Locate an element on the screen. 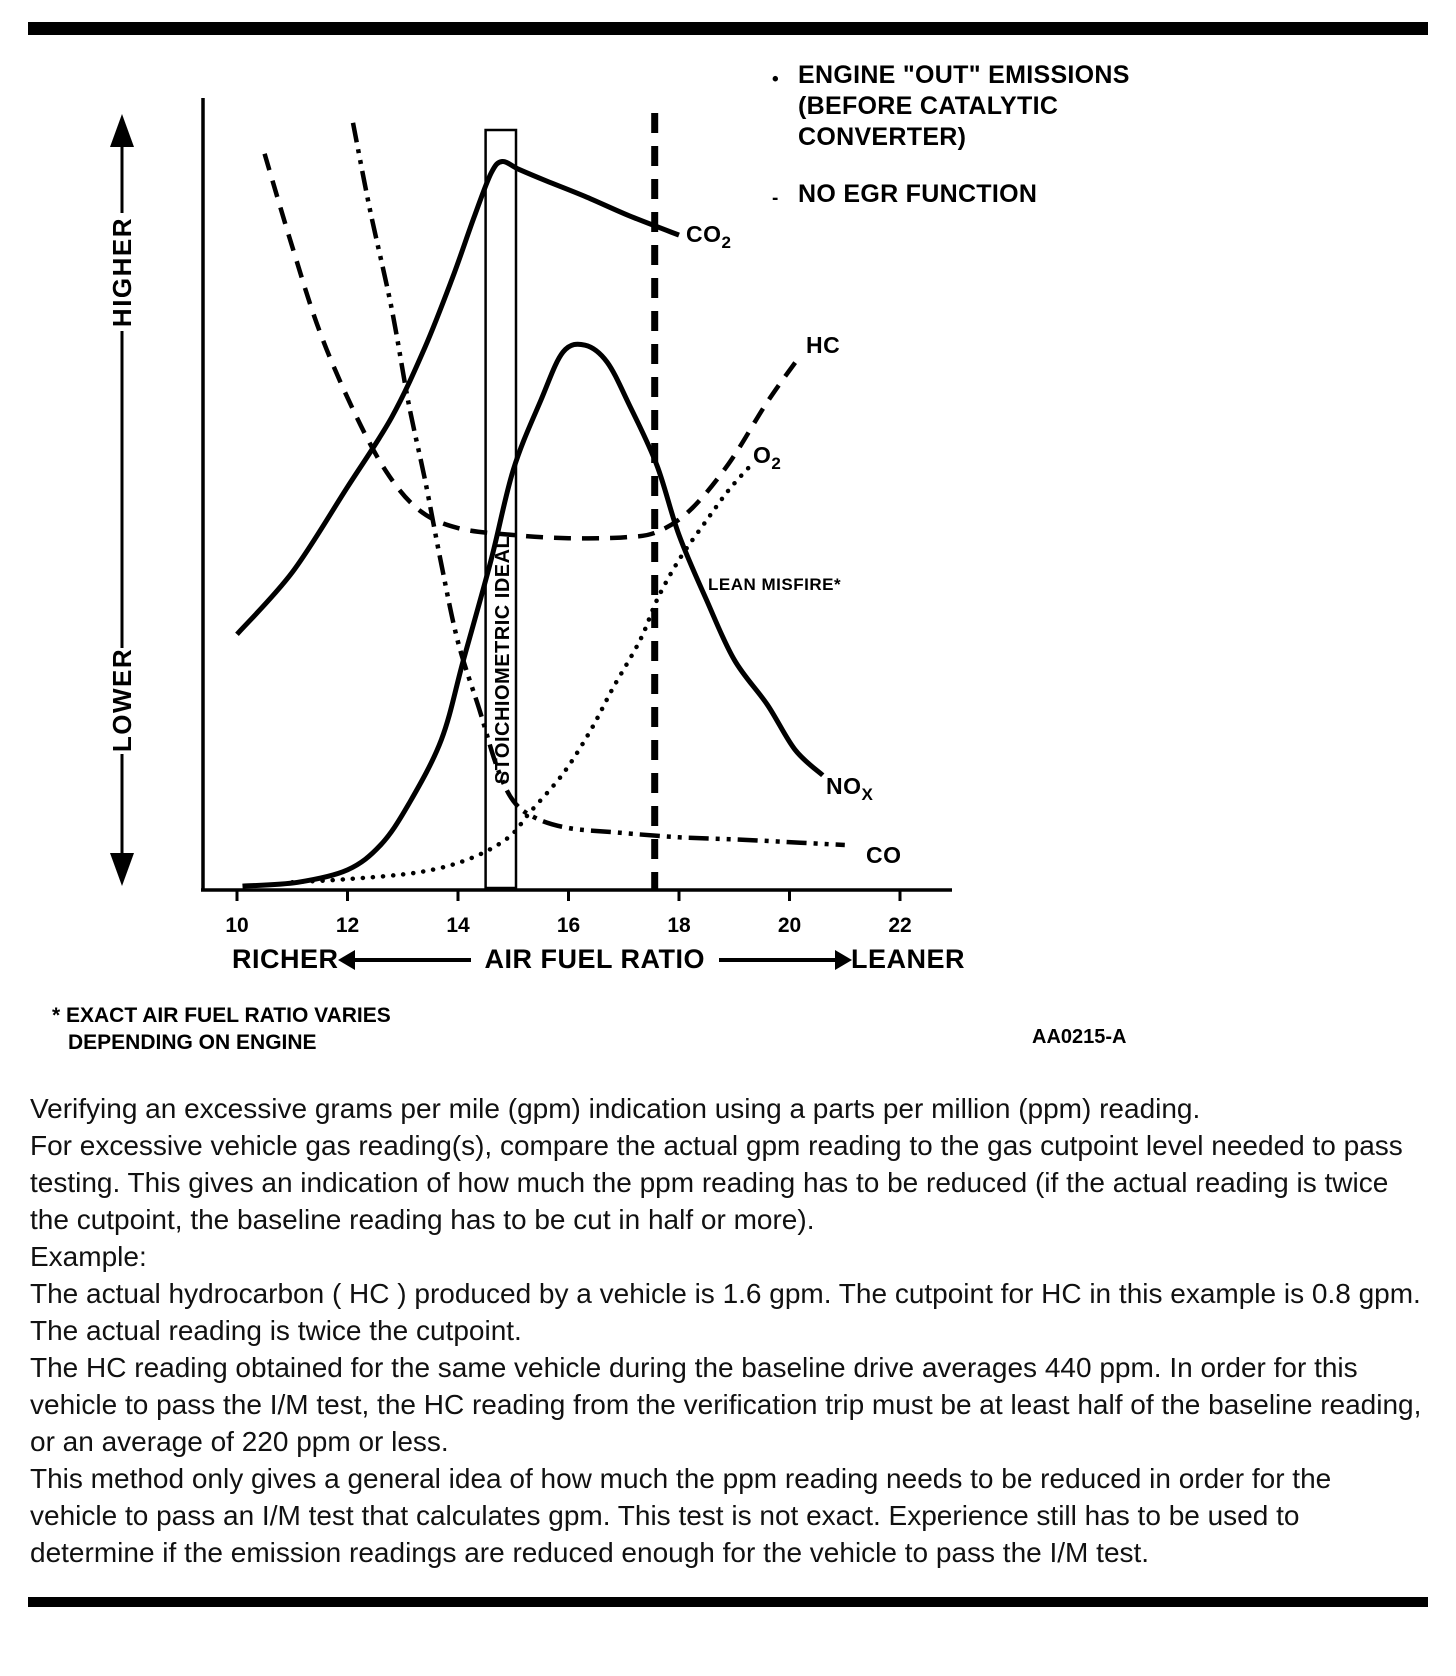 The image size is (1456, 1676). co2-text: CO is located at coordinates (704, 234).